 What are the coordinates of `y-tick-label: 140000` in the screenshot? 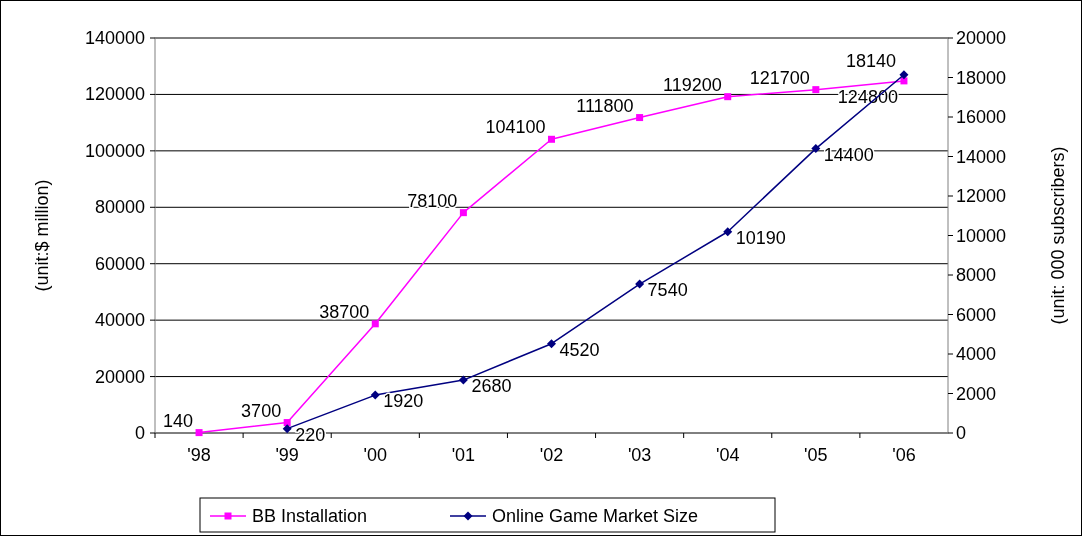 It's located at (114, 38).